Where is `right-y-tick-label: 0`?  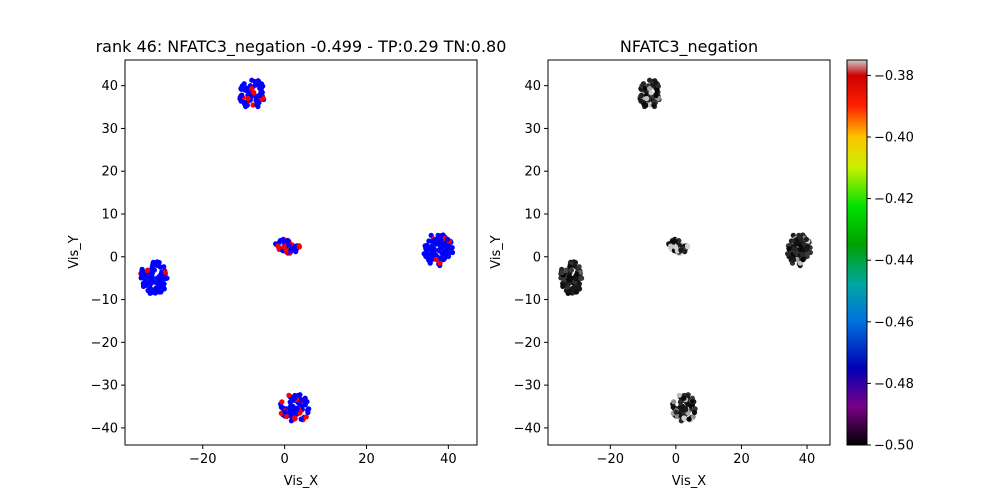
right-y-tick-label: 0 is located at coordinates (537, 257).